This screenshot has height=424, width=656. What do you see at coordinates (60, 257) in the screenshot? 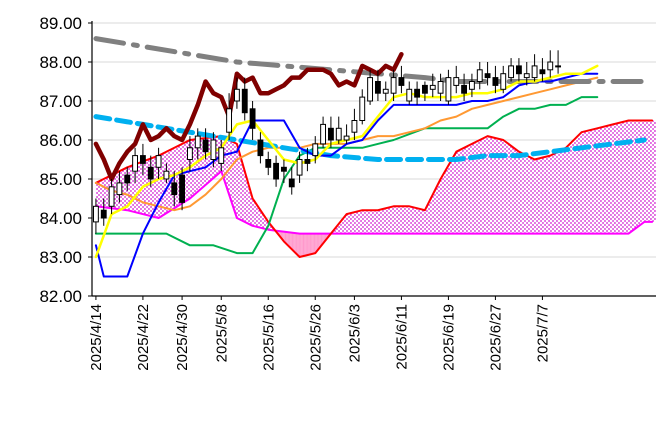
I see `y-tick-label: 83.00` at bounding box center [60, 257].